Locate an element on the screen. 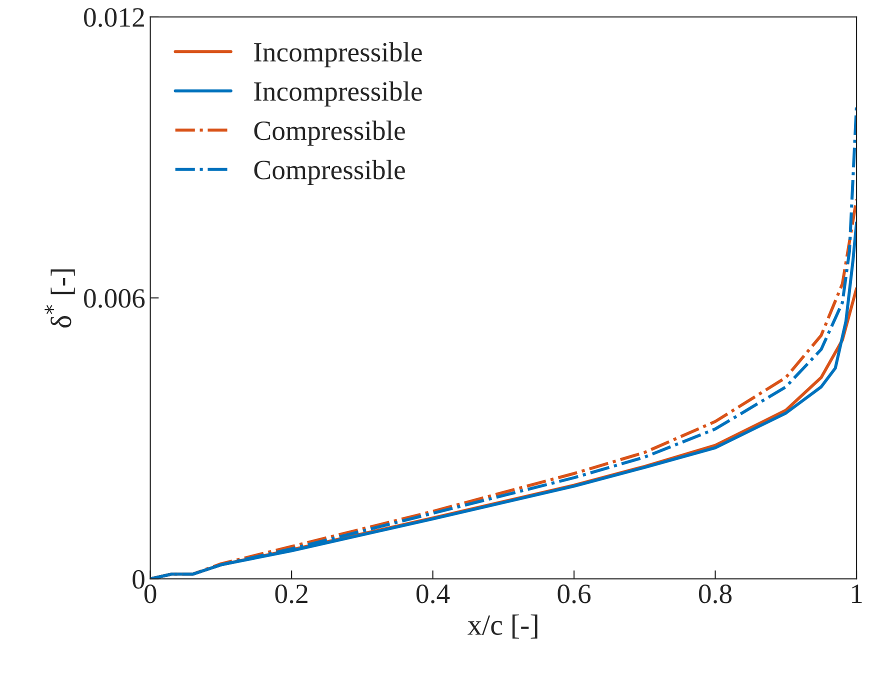 This screenshot has height=677, width=874. x-tick-label: 0.8 is located at coordinates (715, 594).